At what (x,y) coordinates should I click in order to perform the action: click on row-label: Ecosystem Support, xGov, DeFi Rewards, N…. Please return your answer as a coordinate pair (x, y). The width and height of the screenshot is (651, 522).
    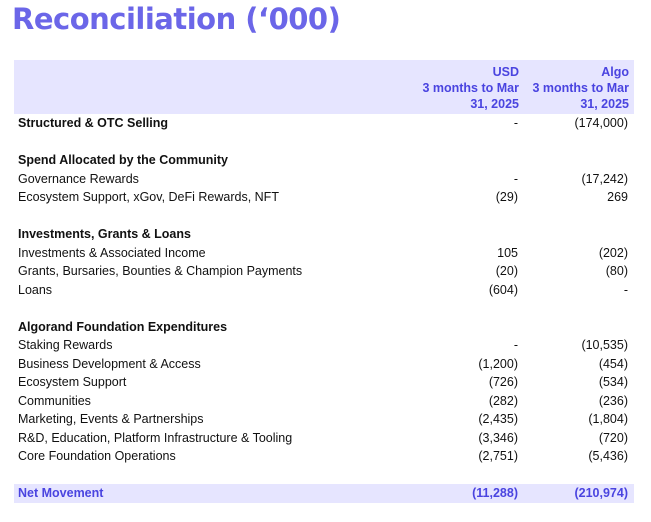
    Looking at the image, I should click on (148, 197).